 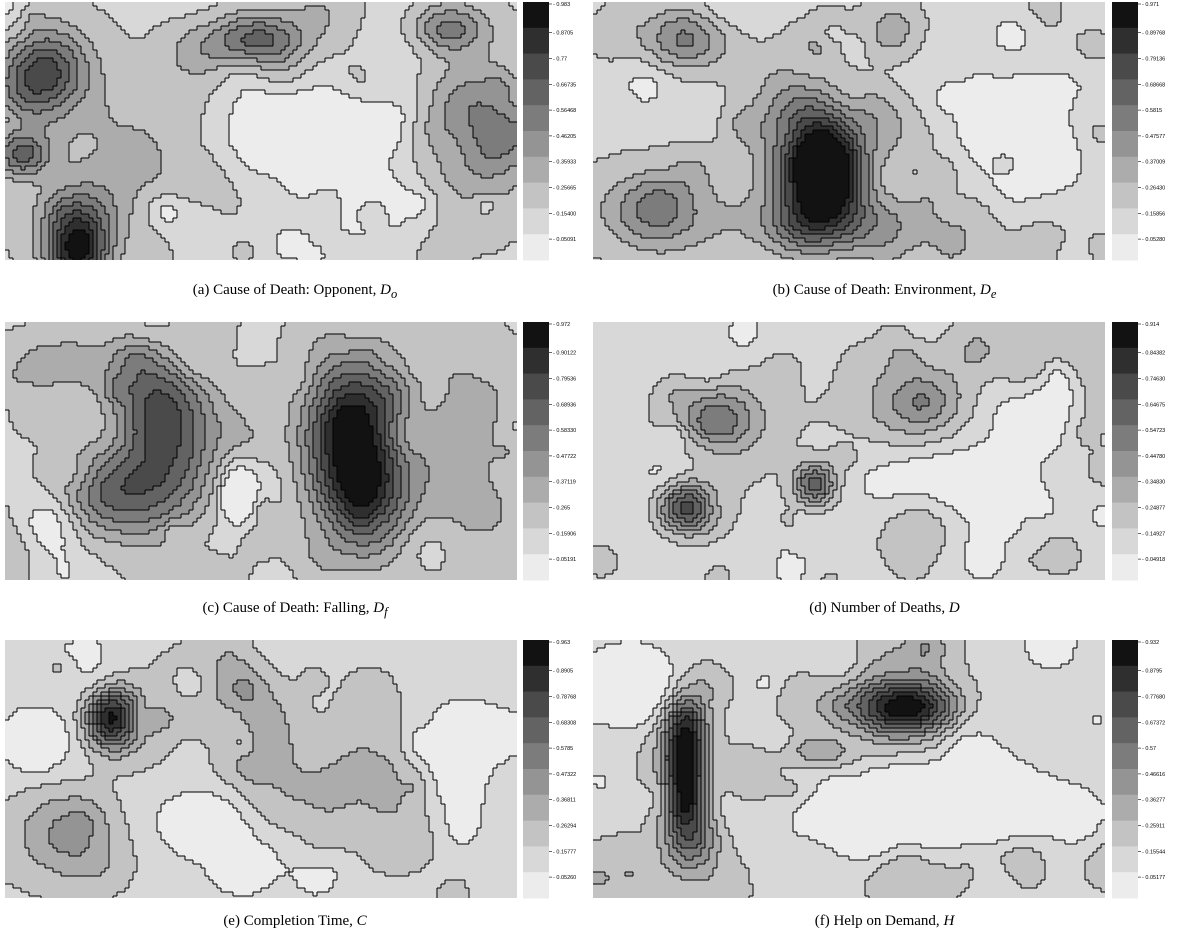 I want to click on colorbar-tick-label: - 0.37119, so click(x=564, y=483).